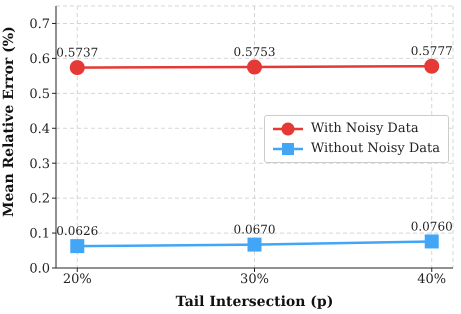 This screenshot has width=461, height=314. Describe the element at coordinates (255, 302) in the screenshot. I see `x-axis-title: Tail Intersection (p)` at that location.